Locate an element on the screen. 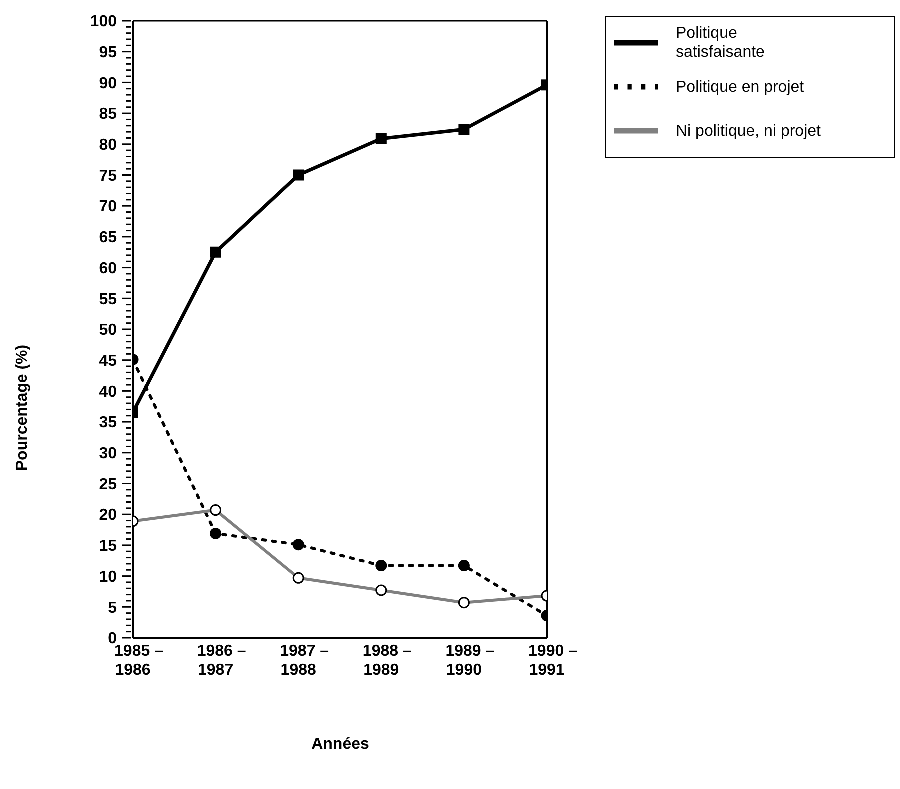 This screenshot has width=900, height=789. legend-label: Politique en projet is located at coordinates (741, 87).